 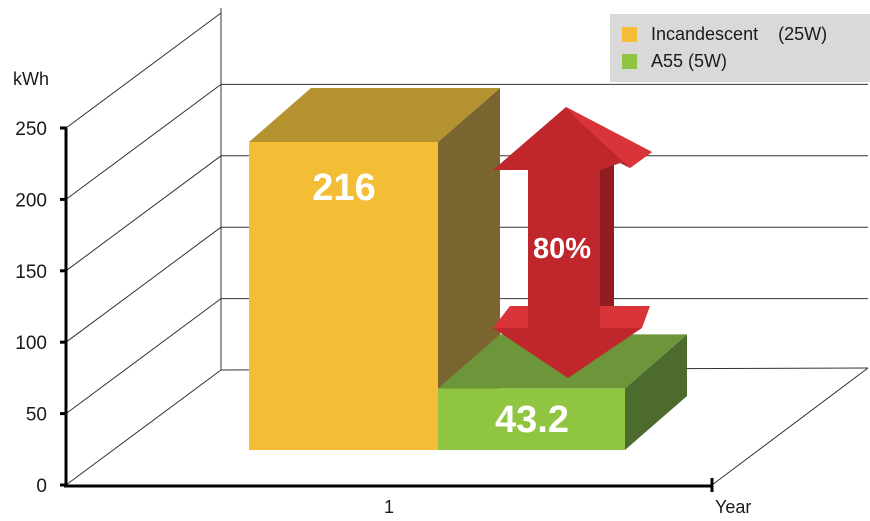 What do you see at coordinates (31, 343) in the screenshot?
I see `y-tick-label: 100` at bounding box center [31, 343].